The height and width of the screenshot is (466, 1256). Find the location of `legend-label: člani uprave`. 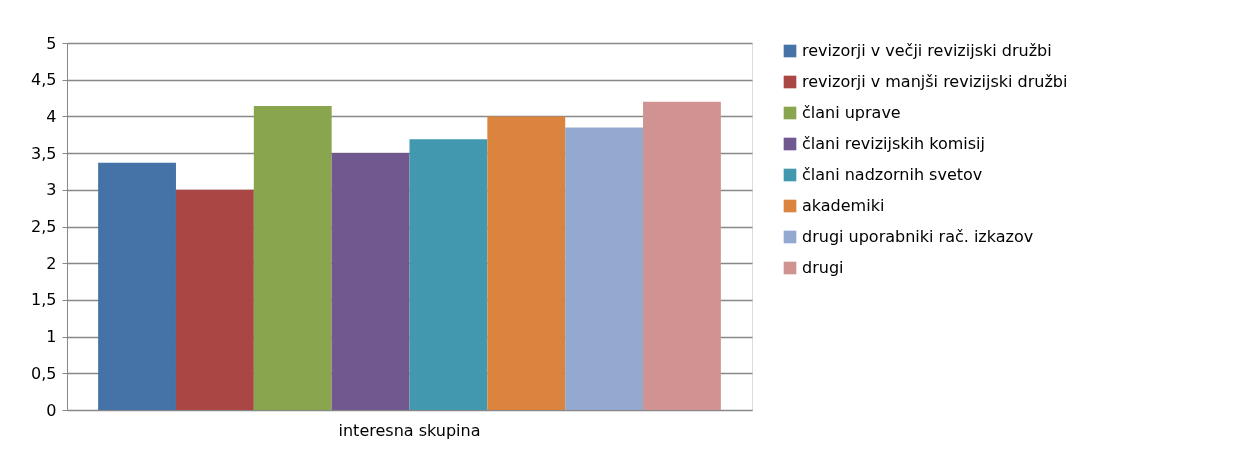

legend-label: člani uprave is located at coordinates (851, 112).